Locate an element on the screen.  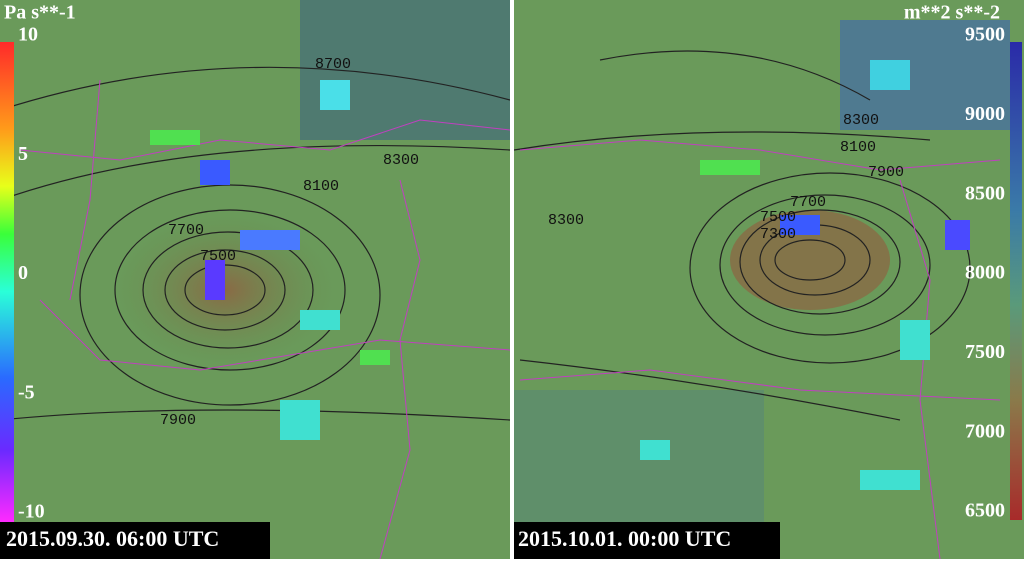
colorbar-tick-label: 0 is located at coordinates (23, 273).